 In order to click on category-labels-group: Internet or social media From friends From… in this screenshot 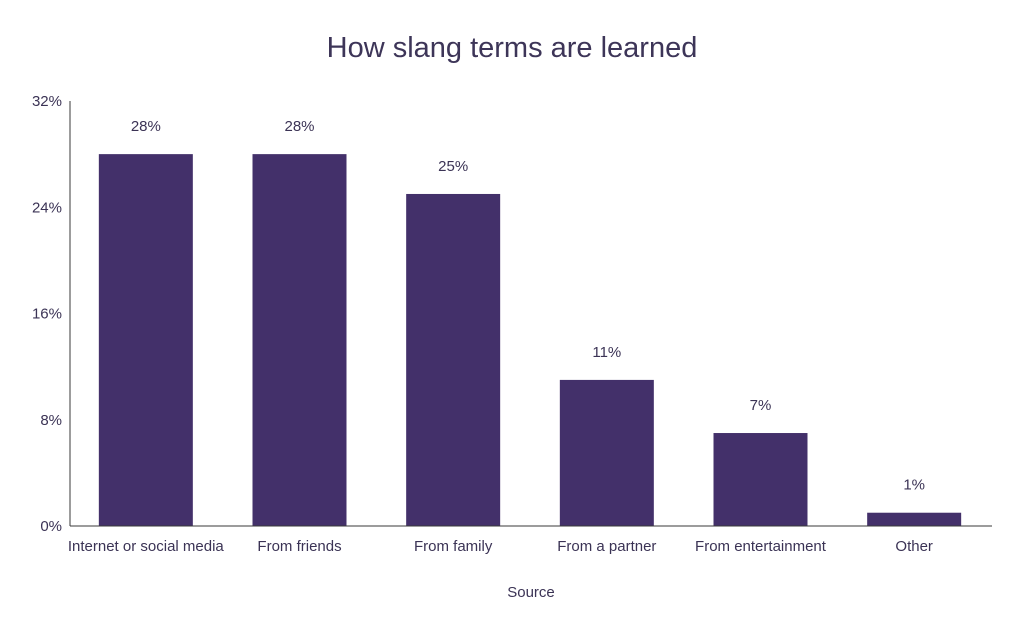, I will do `click(500, 546)`.